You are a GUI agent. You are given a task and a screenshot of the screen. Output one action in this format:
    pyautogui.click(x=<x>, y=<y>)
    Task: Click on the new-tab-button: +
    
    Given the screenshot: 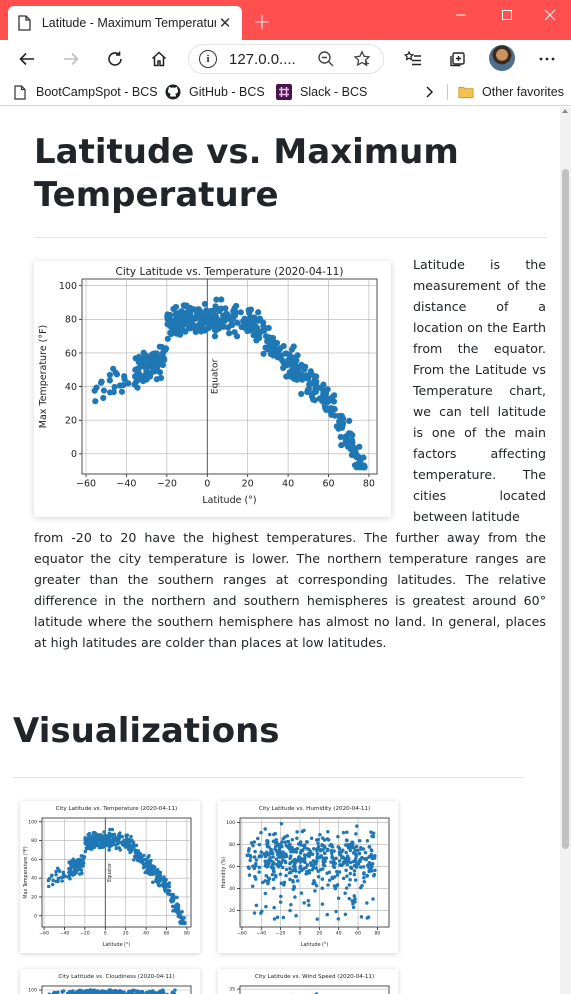 What is the action you would take?
    pyautogui.click(x=262, y=22)
    